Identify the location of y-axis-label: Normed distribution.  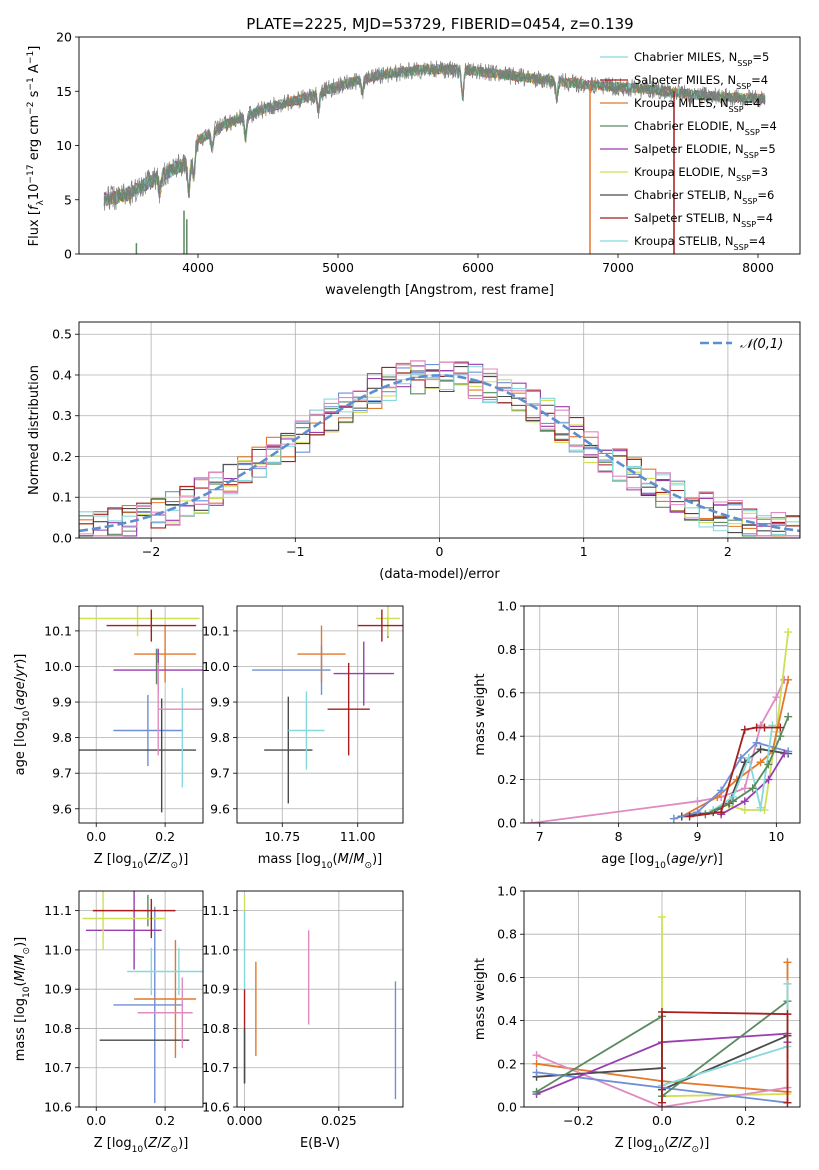
(34, 430).